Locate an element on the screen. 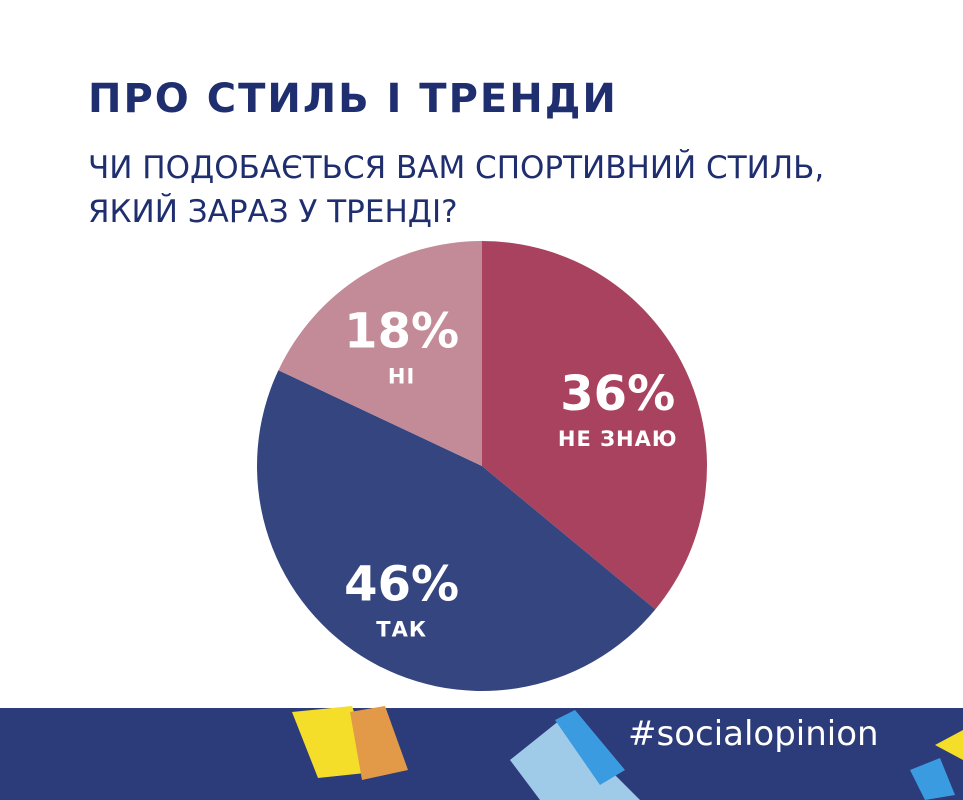 This screenshot has width=963, height=800. hashtag: #socialopinion is located at coordinates (753, 734).